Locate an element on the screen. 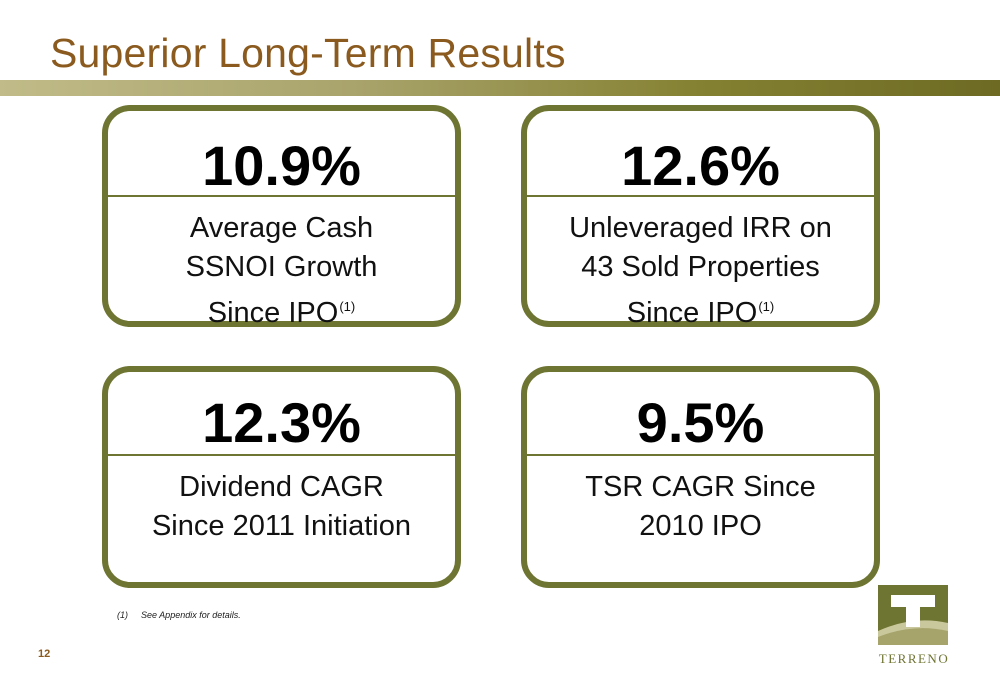 The width and height of the screenshot is (1000, 685). metric-card-tsr-cagr: 9.5% TSR CAGR Since 2010 IPO is located at coordinates (700, 477).